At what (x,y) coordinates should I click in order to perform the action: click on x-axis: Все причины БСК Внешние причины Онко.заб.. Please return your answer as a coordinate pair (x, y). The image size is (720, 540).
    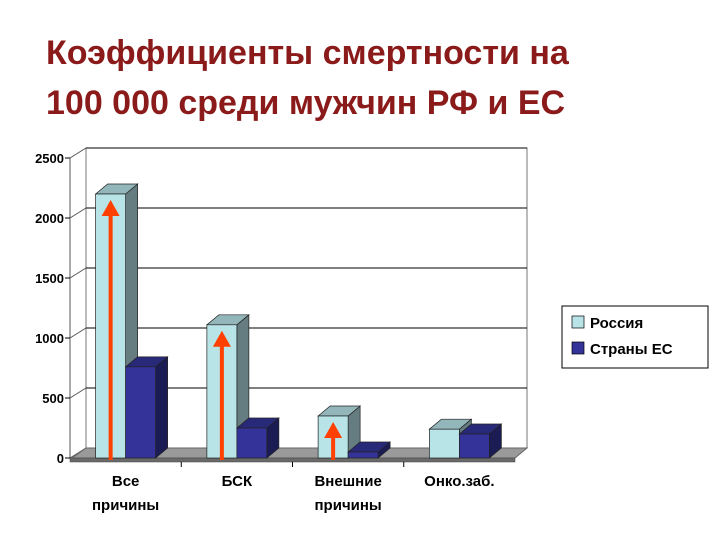
    Looking at the image, I should click on (293, 488).